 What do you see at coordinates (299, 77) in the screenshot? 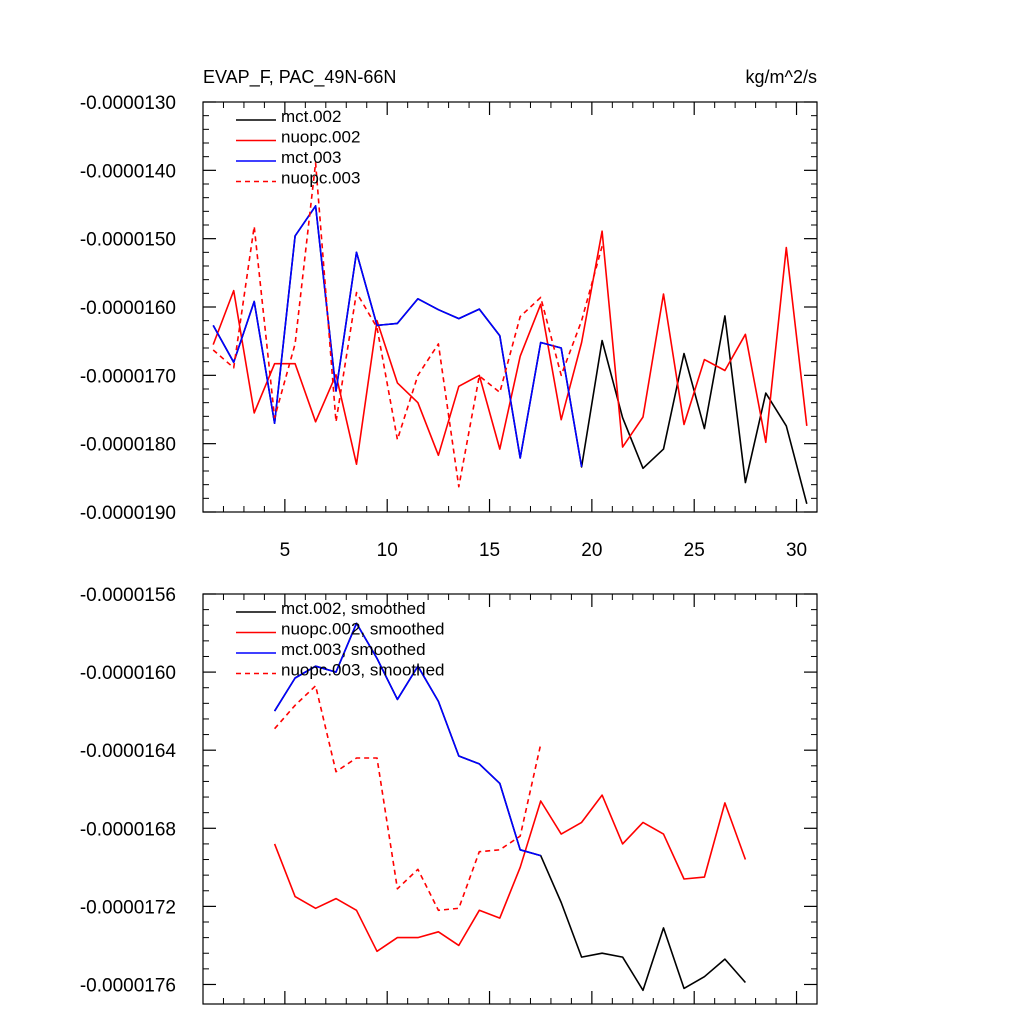
I see `chart-title: EVAP_F, PAC_49N-66N` at bounding box center [299, 77].